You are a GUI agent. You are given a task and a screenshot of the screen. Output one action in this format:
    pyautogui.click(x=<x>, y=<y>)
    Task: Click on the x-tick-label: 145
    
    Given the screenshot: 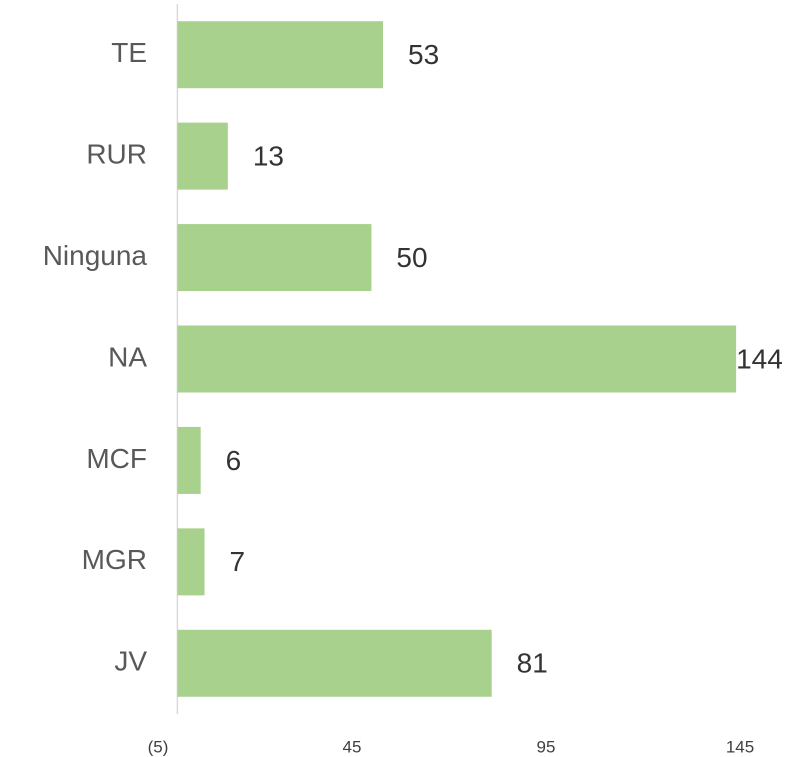 What is the action you would take?
    pyautogui.click(x=740, y=746)
    